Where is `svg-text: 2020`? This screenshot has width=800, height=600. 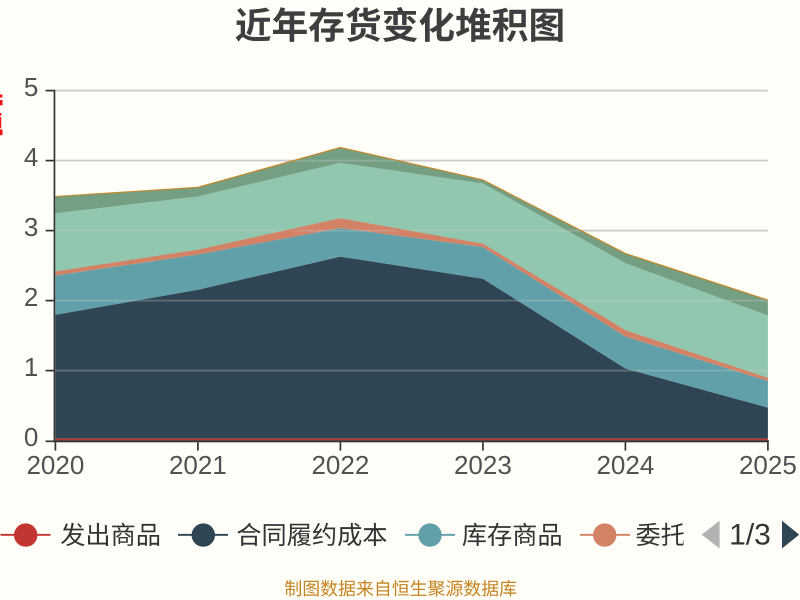
svg-text: 2020 is located at coordinates (55, 465).